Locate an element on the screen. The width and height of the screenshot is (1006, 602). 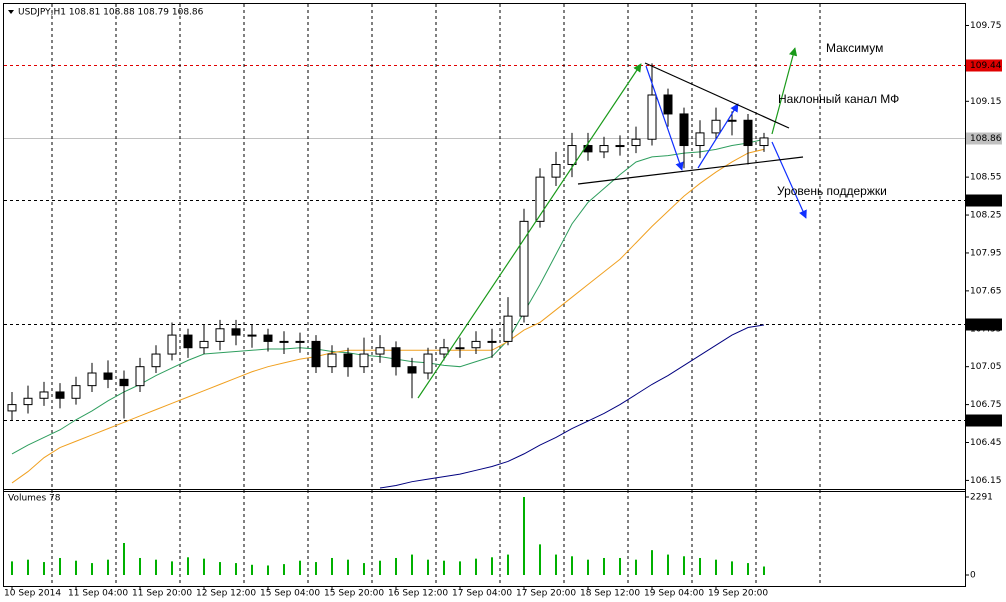
x-tick-label: 18 Sep 12:00 is located at coordinates (610, 594).